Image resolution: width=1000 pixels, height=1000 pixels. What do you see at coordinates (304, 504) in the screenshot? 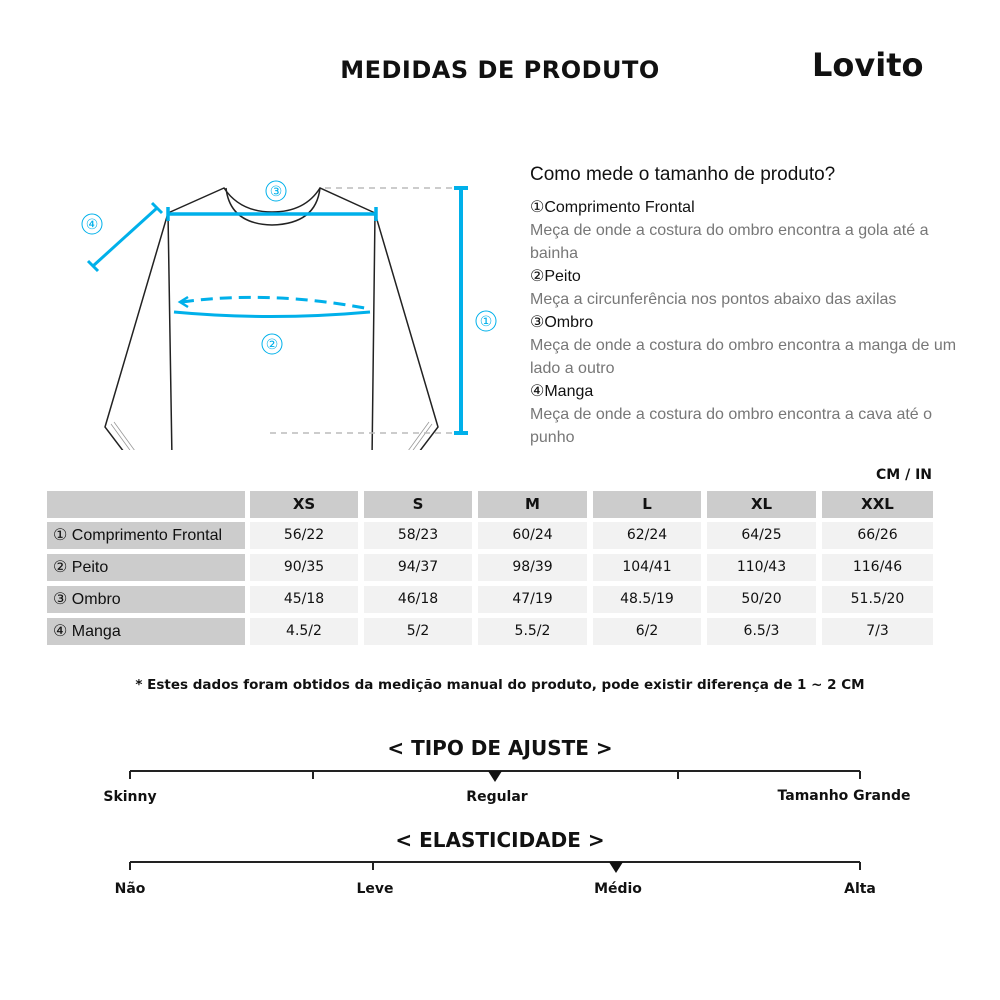
I see `size-header: XS` at bounding box center [304, 504].